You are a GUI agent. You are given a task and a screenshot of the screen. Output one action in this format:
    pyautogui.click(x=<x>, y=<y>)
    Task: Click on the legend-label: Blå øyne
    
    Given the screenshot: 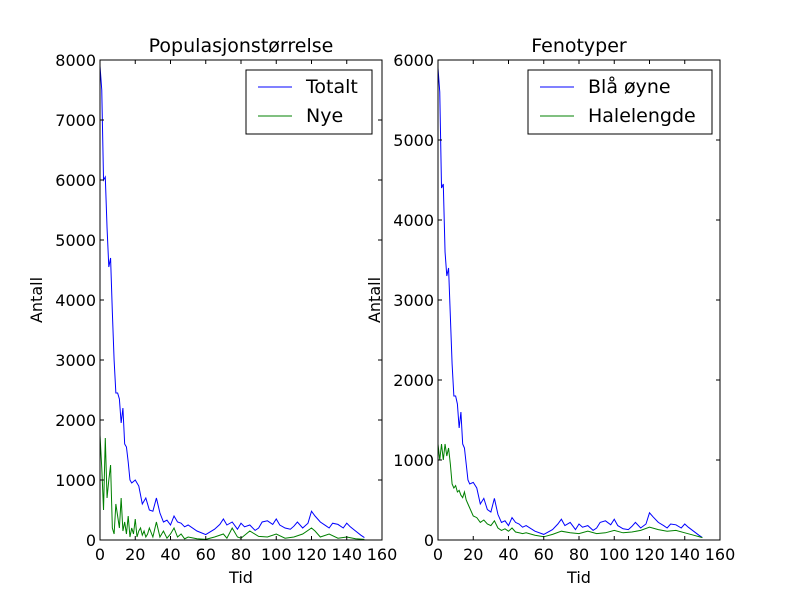 What is the action you would take?
    pyautogui.click(x=629, y=86)
    